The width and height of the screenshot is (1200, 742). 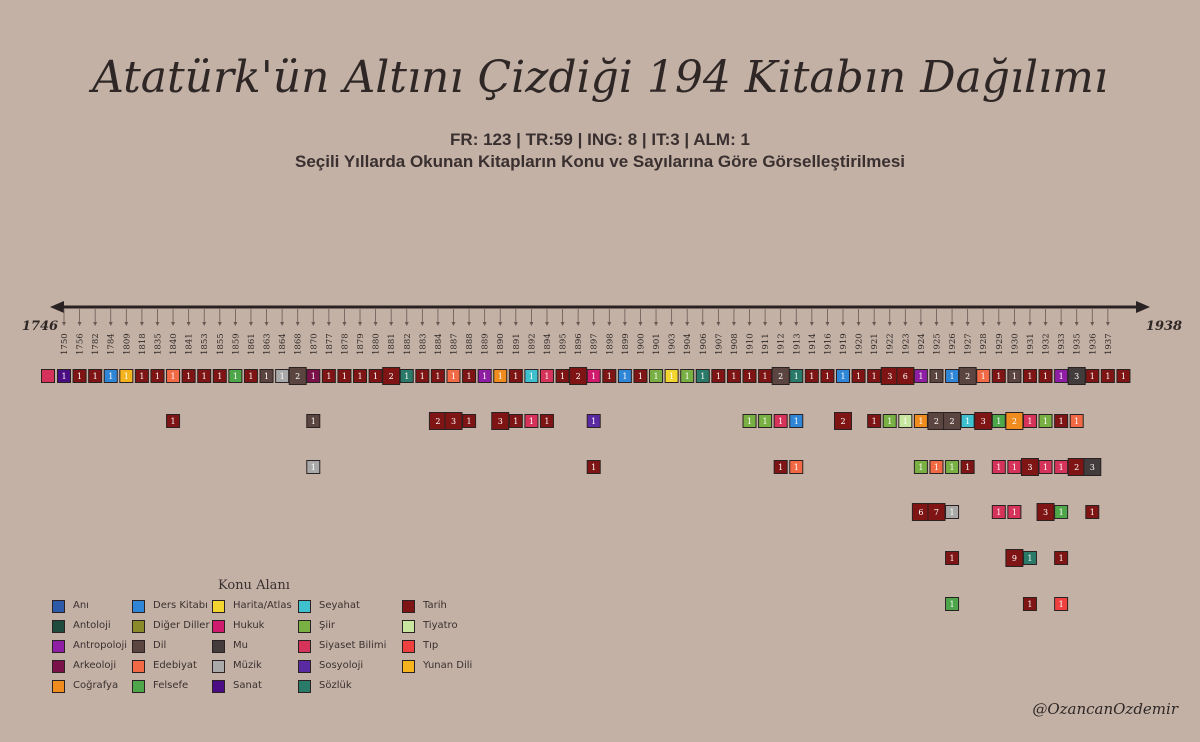 I want to click on legend-label: Harita/Atlas, so click(x=262, y=605).